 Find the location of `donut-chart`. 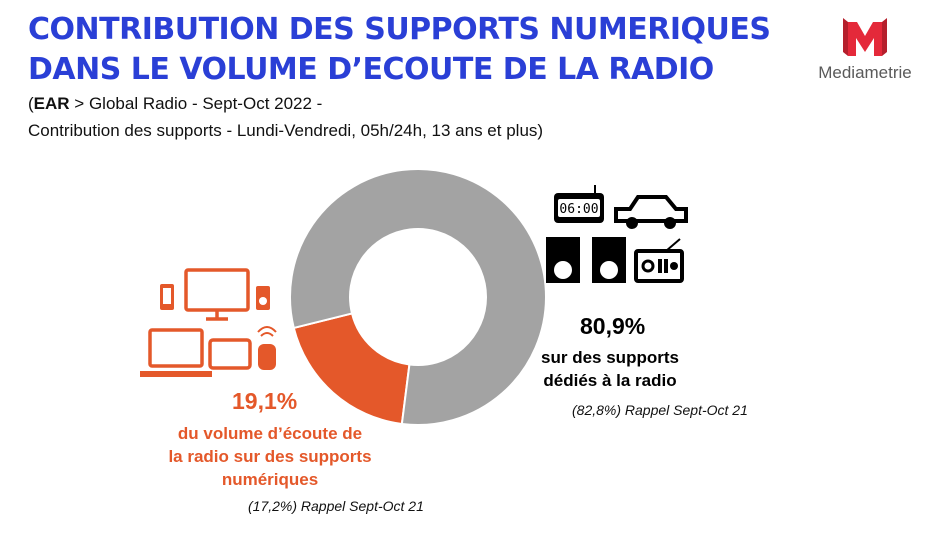

donut-chart is located at coordinates (418, 297).